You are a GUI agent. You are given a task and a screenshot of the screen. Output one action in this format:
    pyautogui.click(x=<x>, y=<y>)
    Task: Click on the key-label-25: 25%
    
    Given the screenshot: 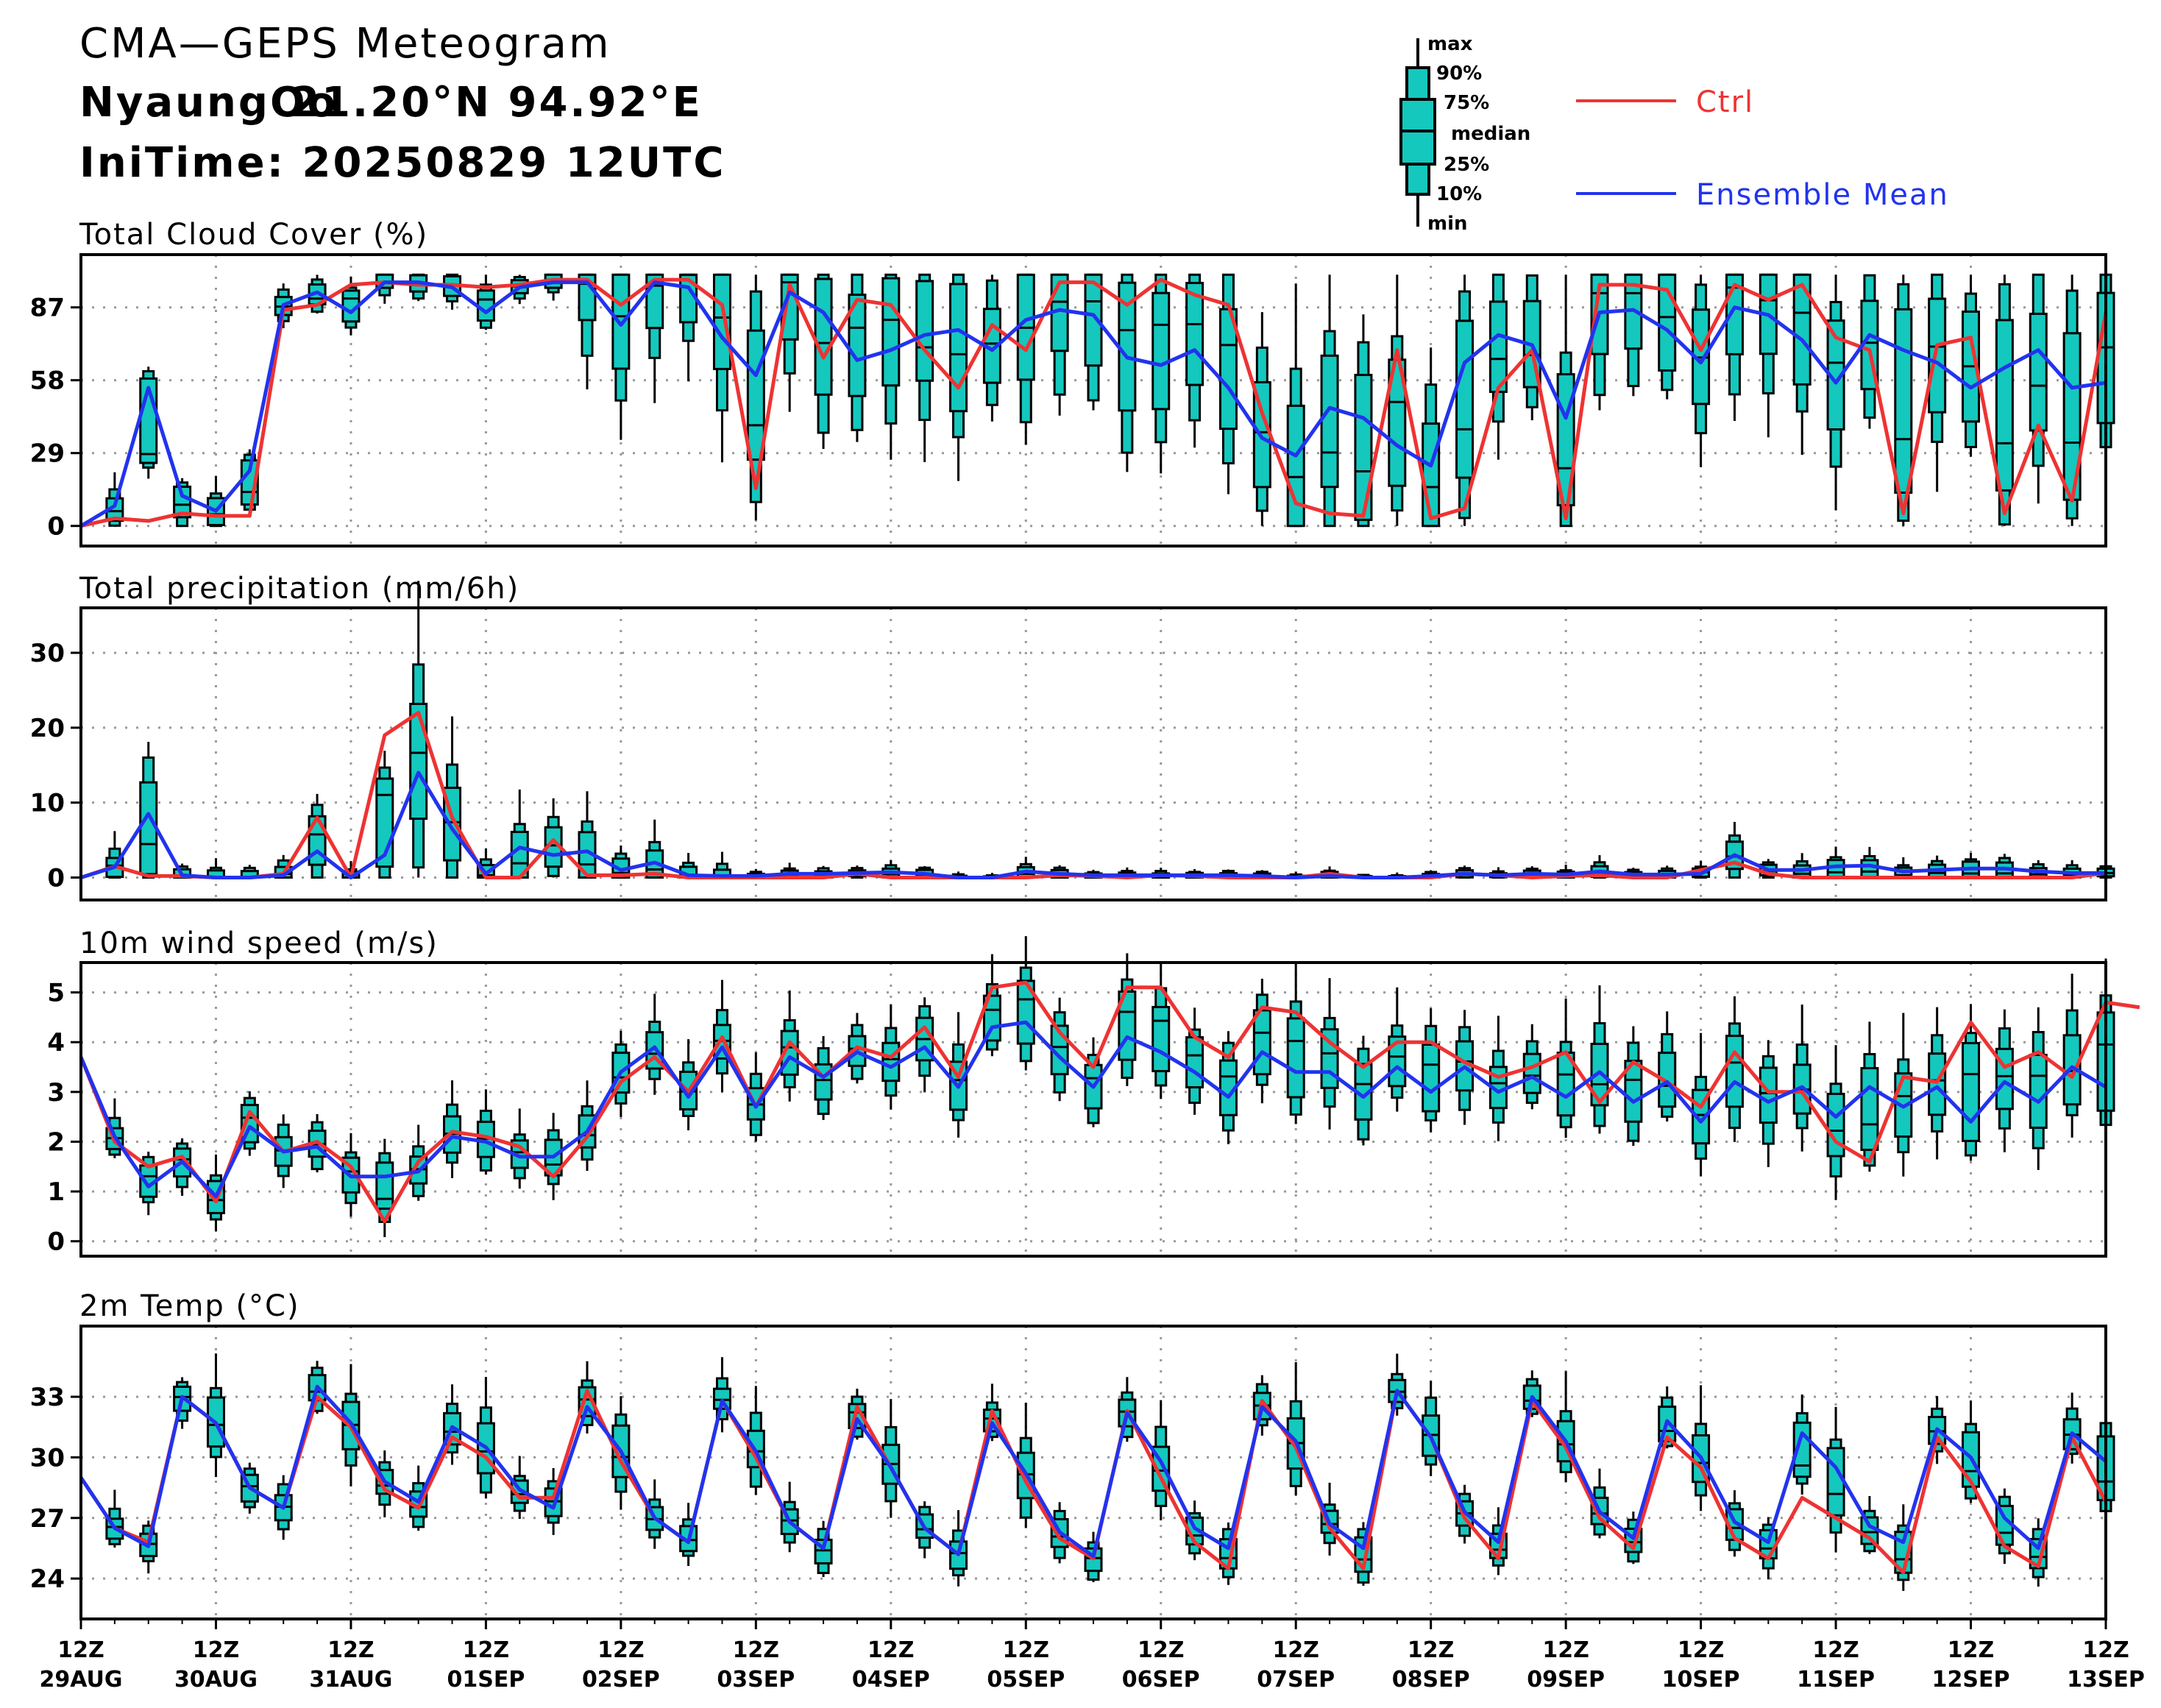 What is the action you would take?
    pyautogui.click(x=1466, y=165)
    